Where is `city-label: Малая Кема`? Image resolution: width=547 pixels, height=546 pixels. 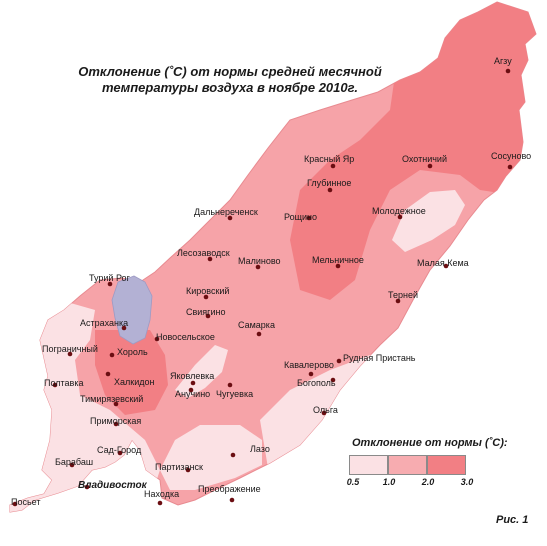
city-label: Малая Кема is located at coordinates (443, 263).